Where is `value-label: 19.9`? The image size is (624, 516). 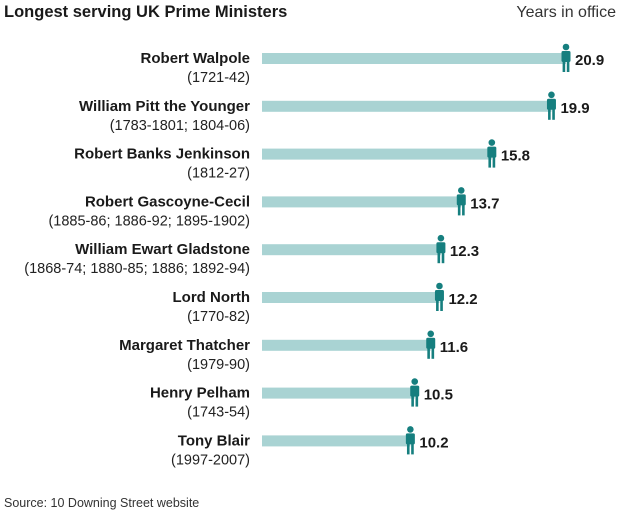
value-label: 19.9 is located at coordinates (574, 108).